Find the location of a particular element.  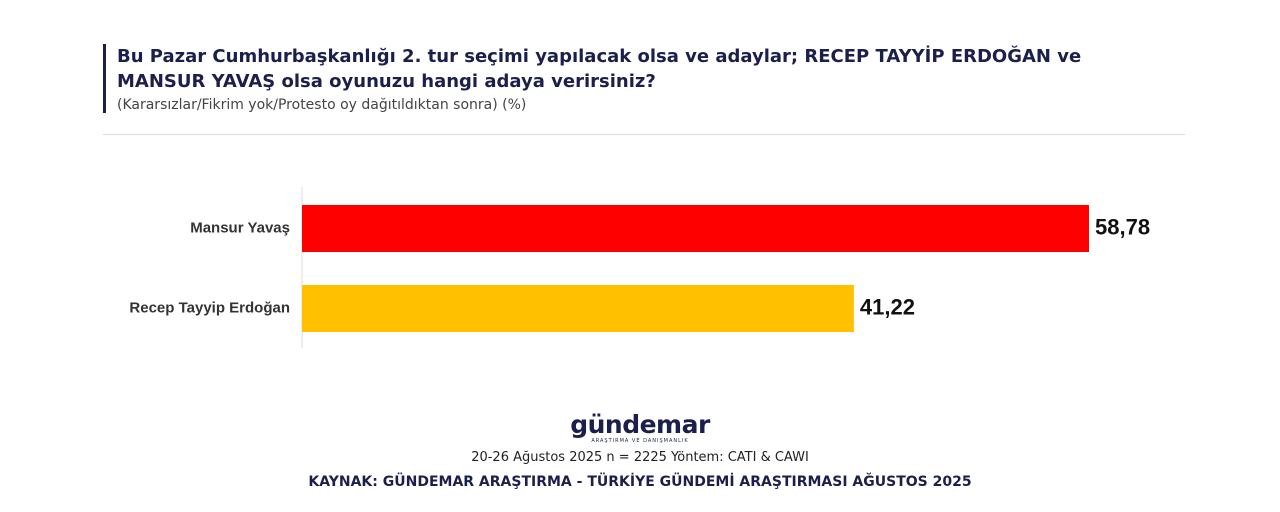

category-label: Recep Tayyip Erdoğan is located at coordinates (209, 307).